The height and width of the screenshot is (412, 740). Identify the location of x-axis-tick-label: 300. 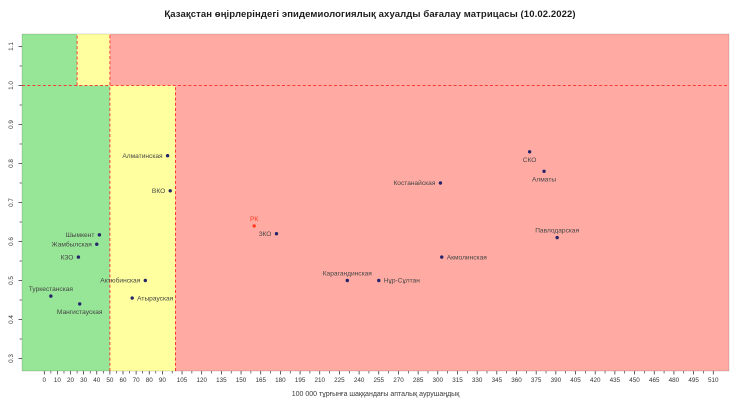
(438, 380).